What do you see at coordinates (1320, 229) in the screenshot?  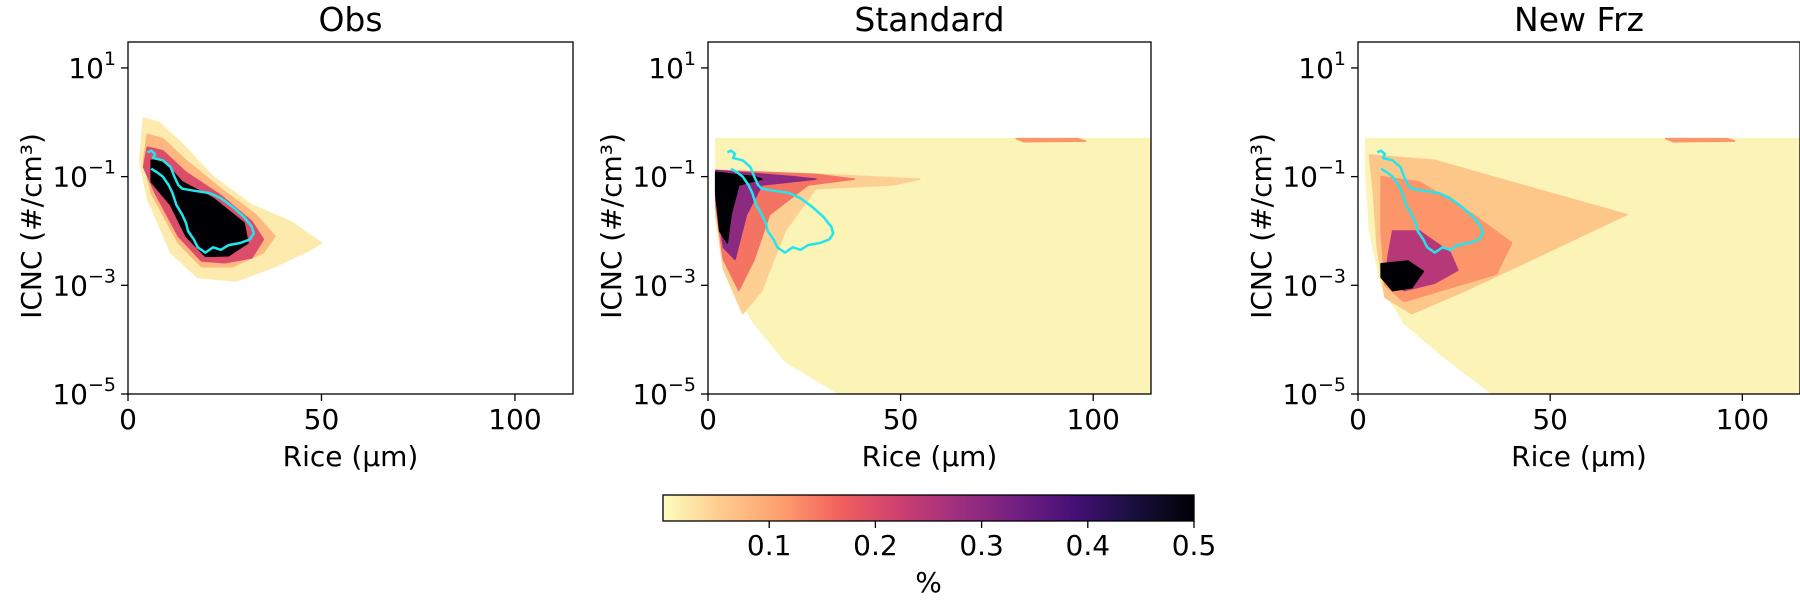 I see `y-ticks-new-frz: 10¹ 10⁻¹ 10⁻³ 10⁻⁵` at bounding box center [1320, 229].